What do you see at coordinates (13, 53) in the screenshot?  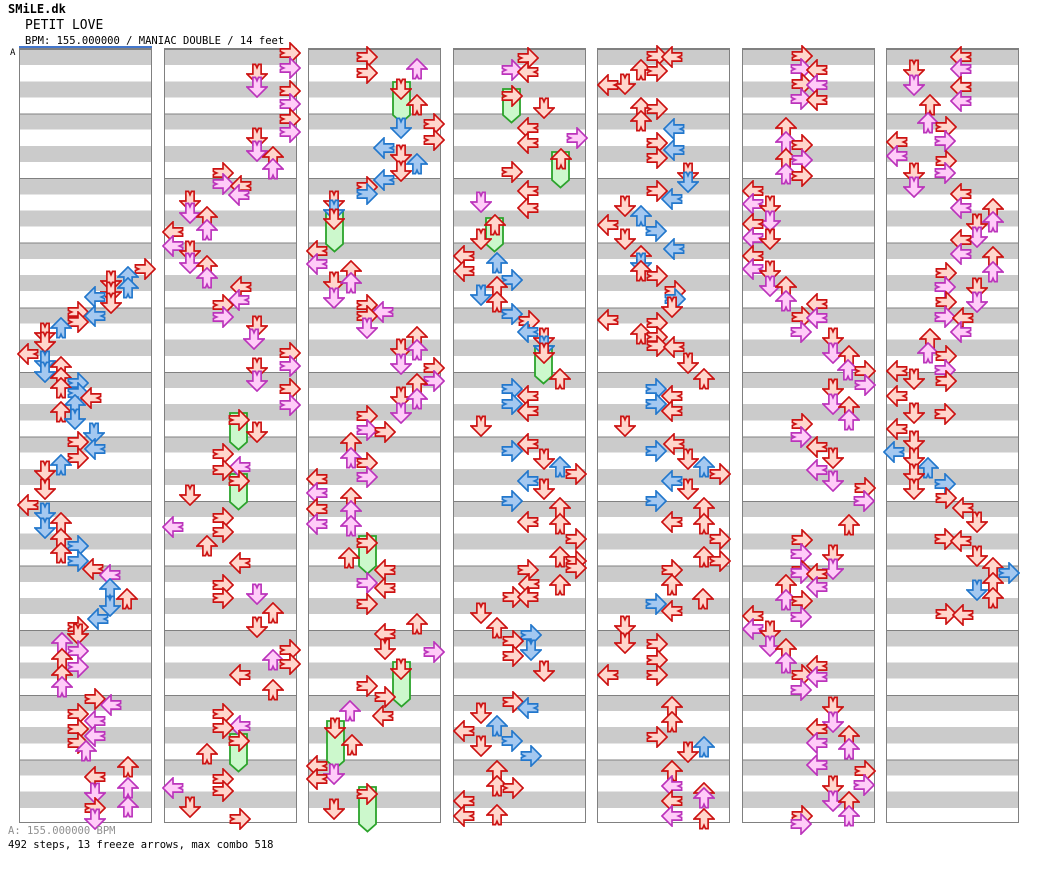 I see `section-marker-label: A` at bounding box center [13, 53].